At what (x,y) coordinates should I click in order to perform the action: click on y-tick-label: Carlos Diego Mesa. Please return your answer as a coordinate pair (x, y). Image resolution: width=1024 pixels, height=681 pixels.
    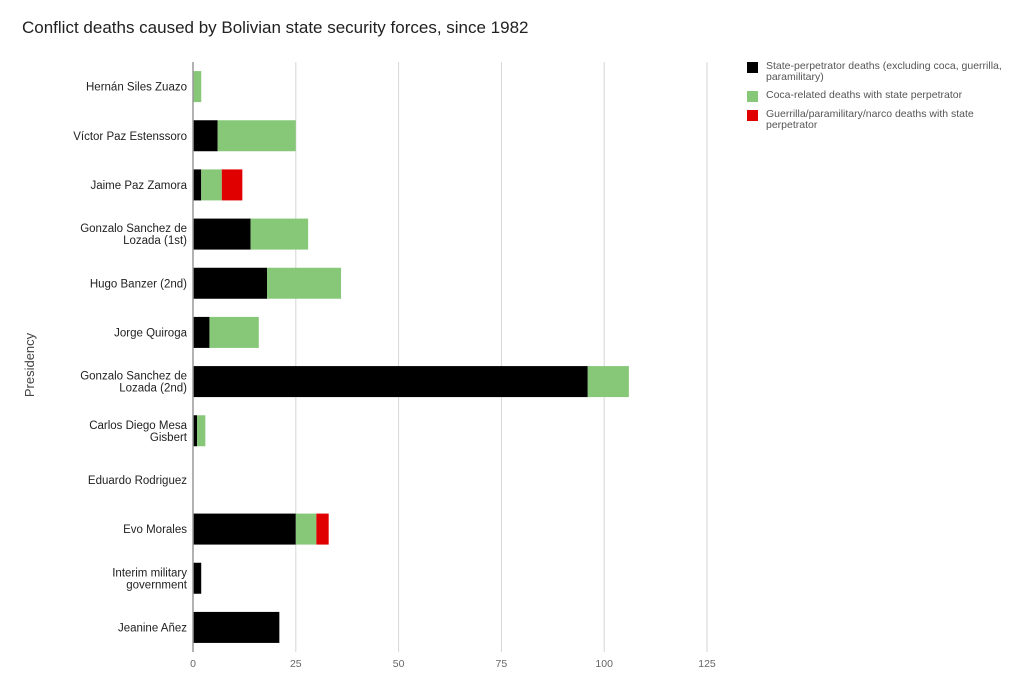
    Looking at the image, I should click on (138, 426).